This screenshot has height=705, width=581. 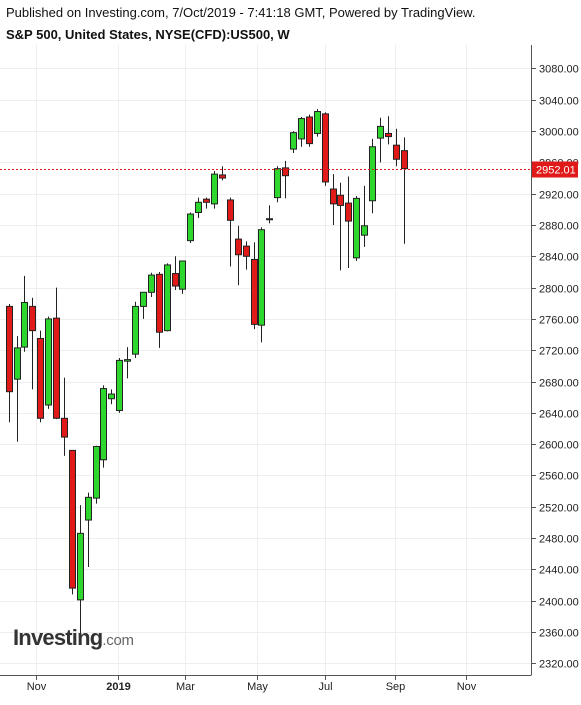 What do you see at coordinates (559, 603) in the screenshot?
I see `y-tick-label: 2400.00` at bounding box center [559, 603].